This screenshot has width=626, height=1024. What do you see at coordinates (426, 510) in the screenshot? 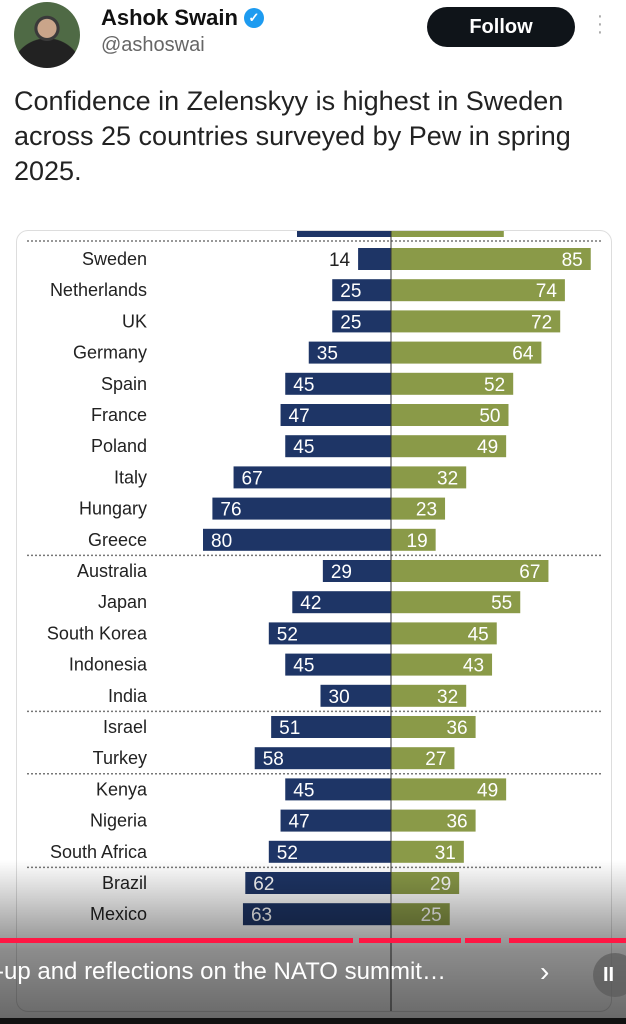
I see `value-label-confidence: 23` at bounding box center [426, 510].